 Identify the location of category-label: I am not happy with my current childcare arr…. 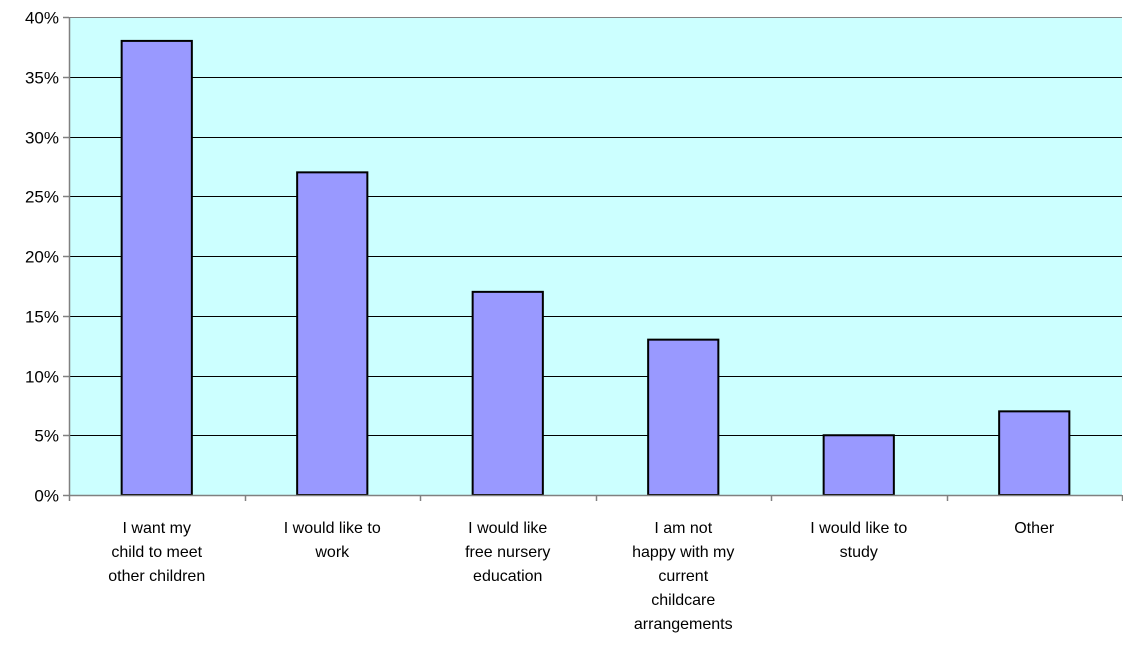
(683, 576).